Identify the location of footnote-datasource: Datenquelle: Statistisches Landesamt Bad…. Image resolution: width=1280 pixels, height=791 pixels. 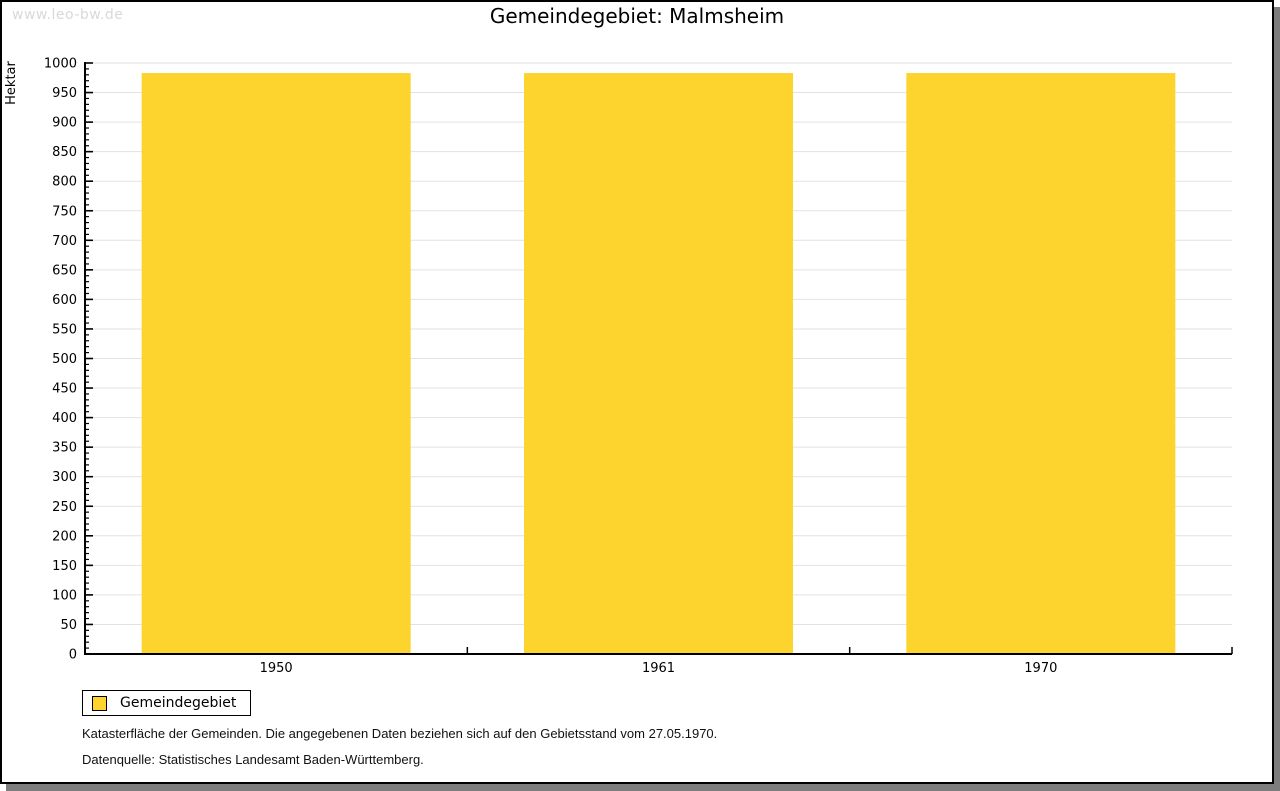
(253, 759).